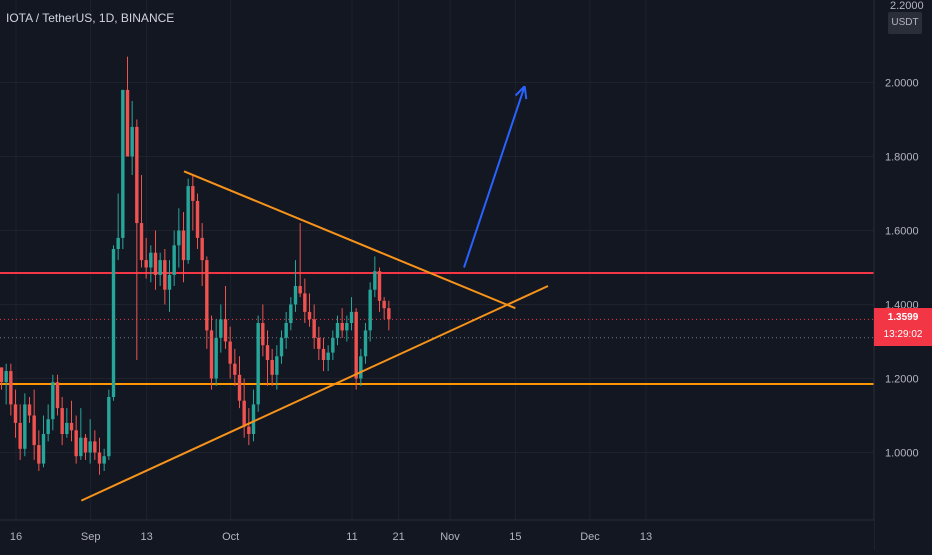 The height and width of the screenshot is (555, 932). What do you see at coordinates (494, 176) in the screenshot?
I see `projection-arrow` at bounding box center [494, 176].